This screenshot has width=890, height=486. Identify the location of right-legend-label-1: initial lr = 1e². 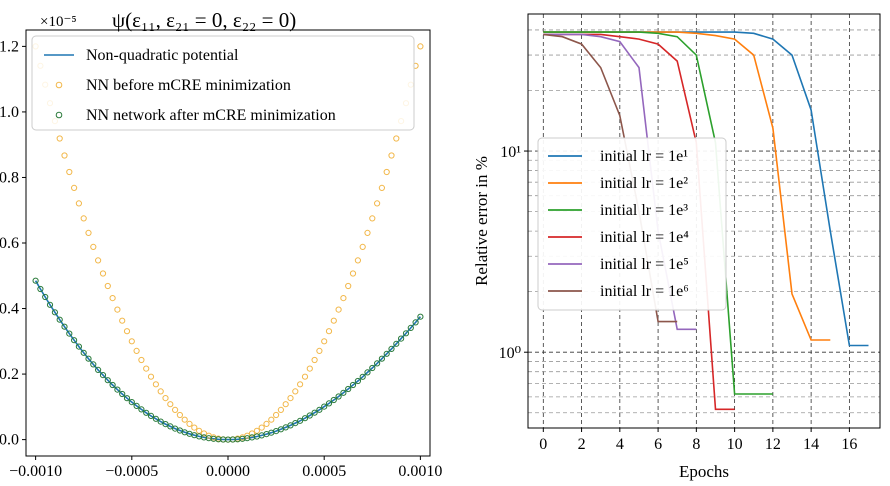
(644, 183).